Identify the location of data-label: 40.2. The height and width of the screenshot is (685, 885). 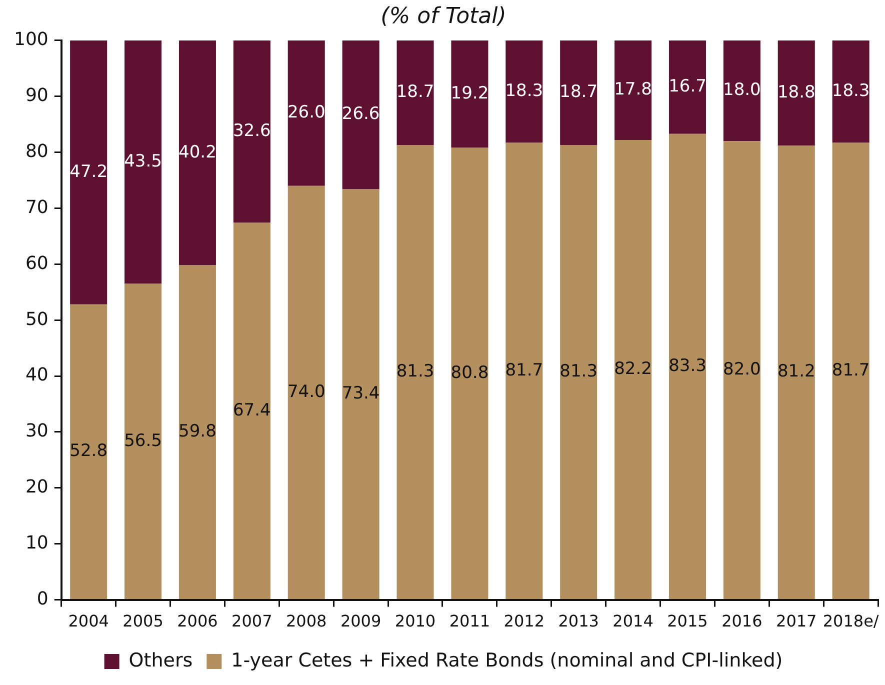
(197, 152).